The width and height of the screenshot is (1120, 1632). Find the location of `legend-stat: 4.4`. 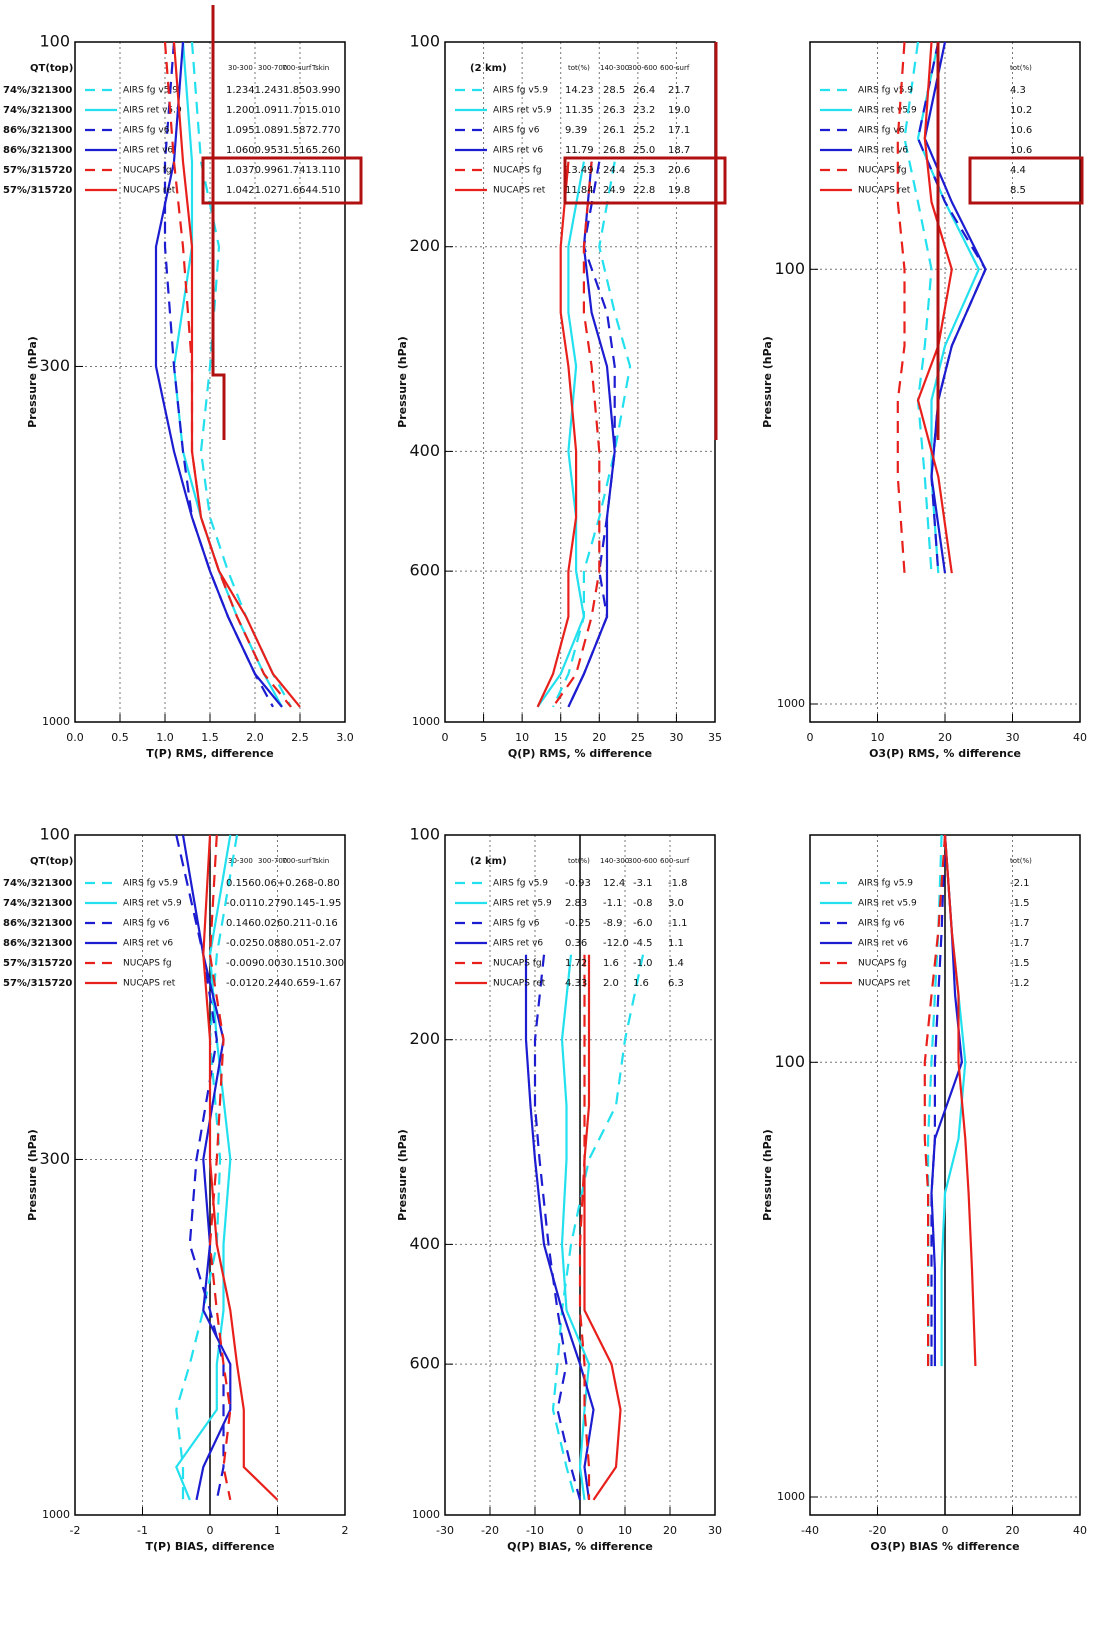

legend-stat: 4.4 is located at coordinates (1018, 170).